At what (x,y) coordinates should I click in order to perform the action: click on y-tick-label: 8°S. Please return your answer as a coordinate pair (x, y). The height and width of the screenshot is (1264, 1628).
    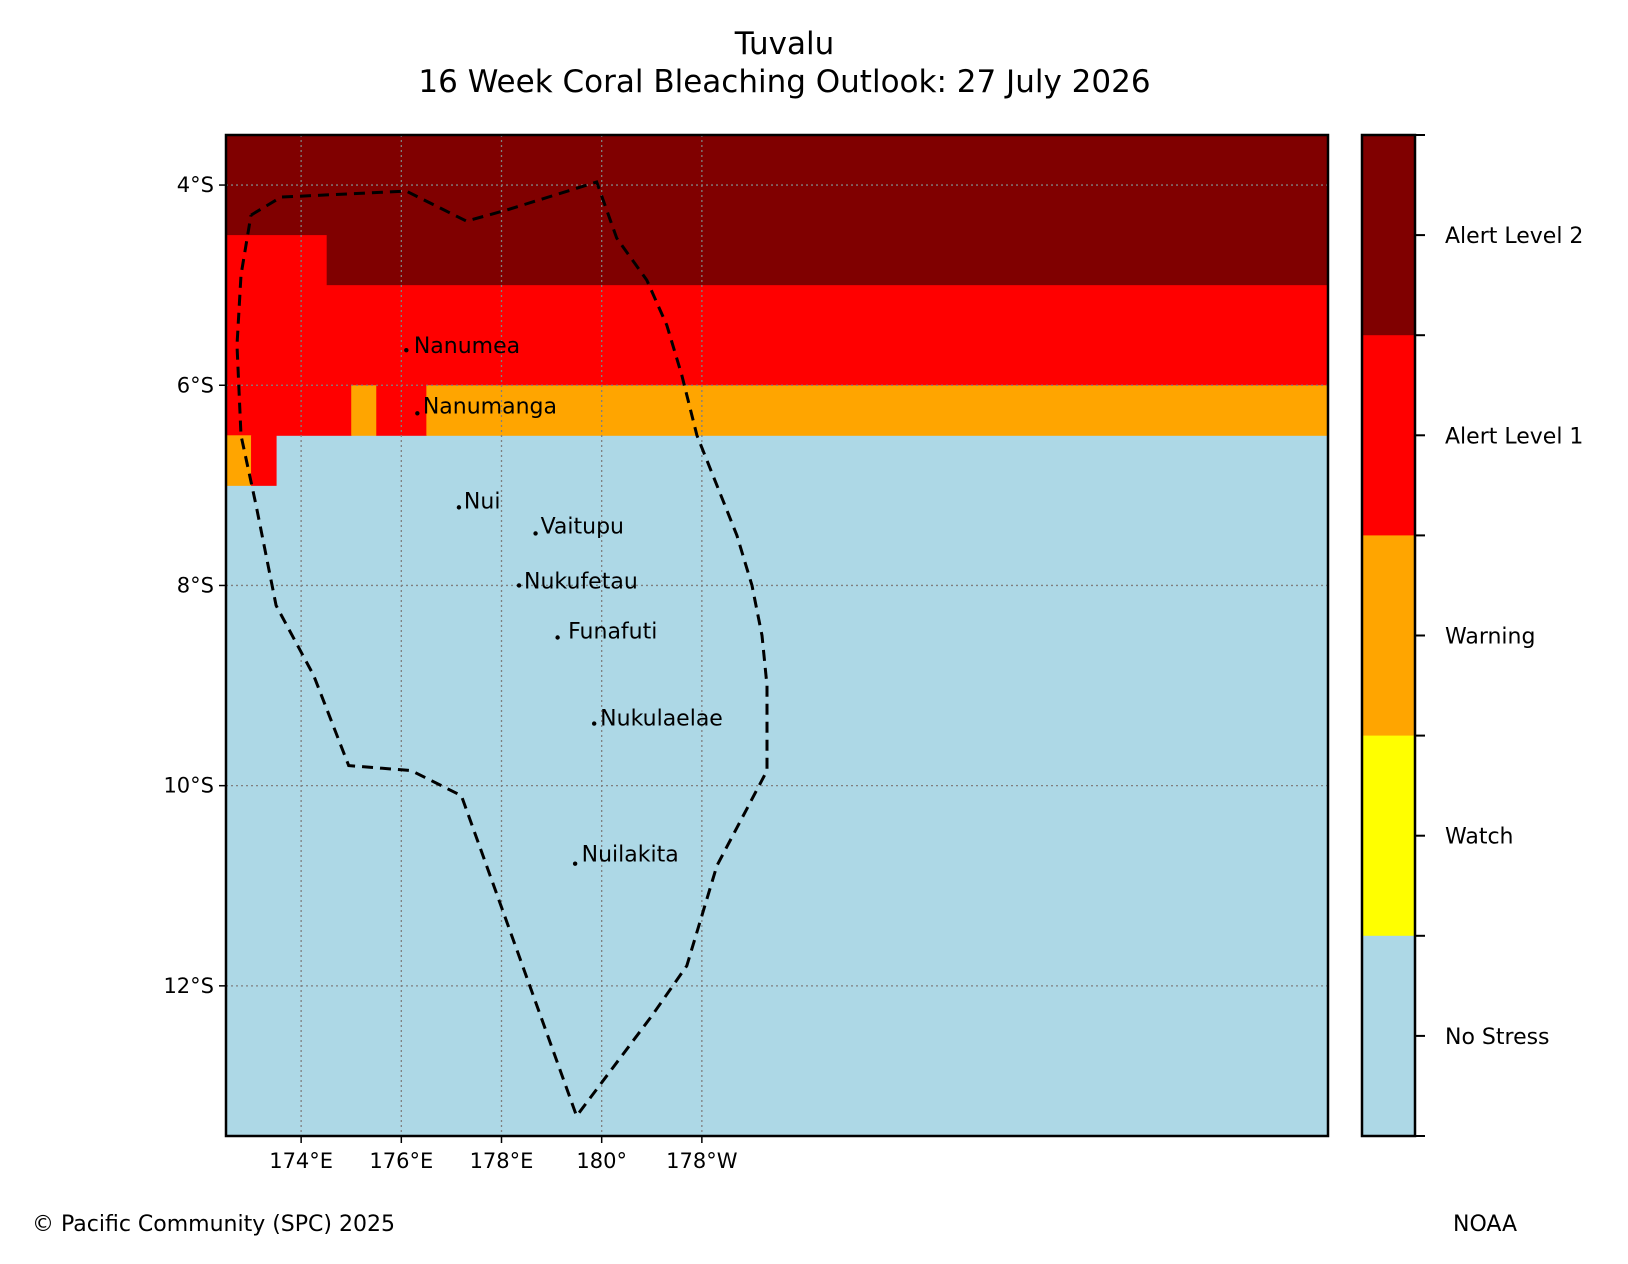
    Looking at the image, I should click on (195, 585).